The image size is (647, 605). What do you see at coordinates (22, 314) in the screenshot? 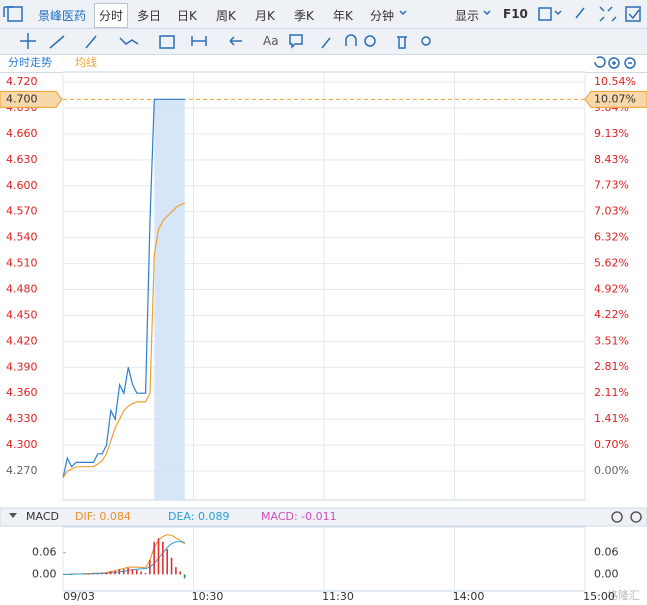
I see `y-tick-label: 4.450` at bounding box center [22, 314].